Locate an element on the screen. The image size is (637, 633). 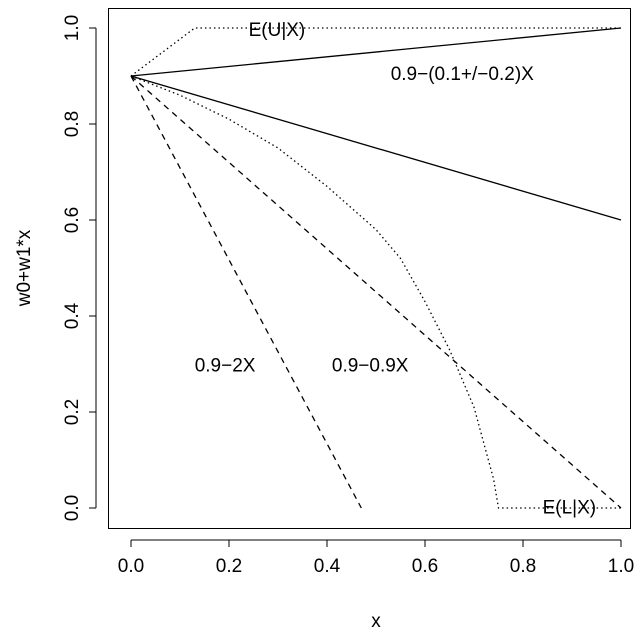
annotation-label-3: 0.9−2X is located at coordinates (225, 365).